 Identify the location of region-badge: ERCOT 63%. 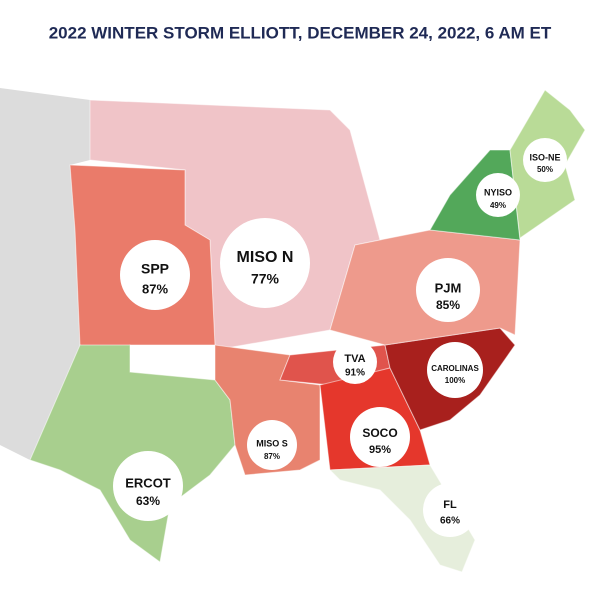
(148, 486).